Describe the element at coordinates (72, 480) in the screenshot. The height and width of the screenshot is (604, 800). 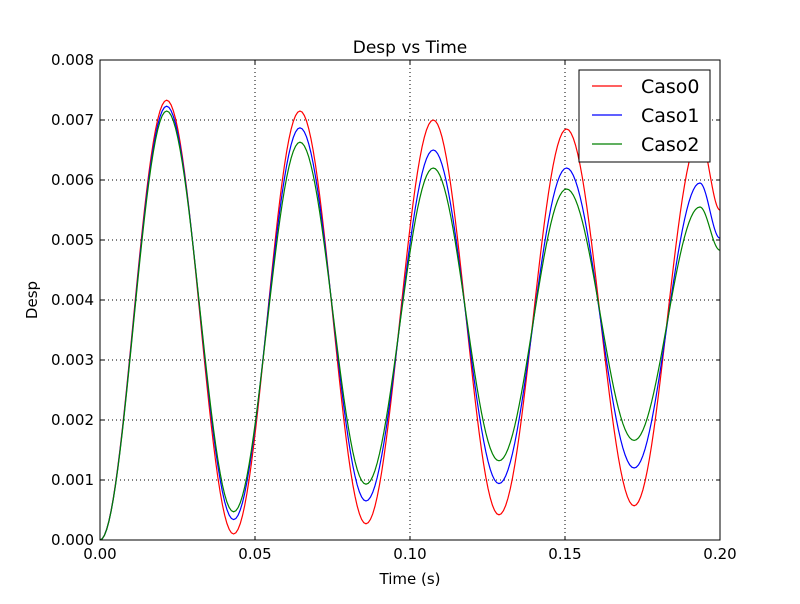
I see `y-tick-label: 0.001` at that location.